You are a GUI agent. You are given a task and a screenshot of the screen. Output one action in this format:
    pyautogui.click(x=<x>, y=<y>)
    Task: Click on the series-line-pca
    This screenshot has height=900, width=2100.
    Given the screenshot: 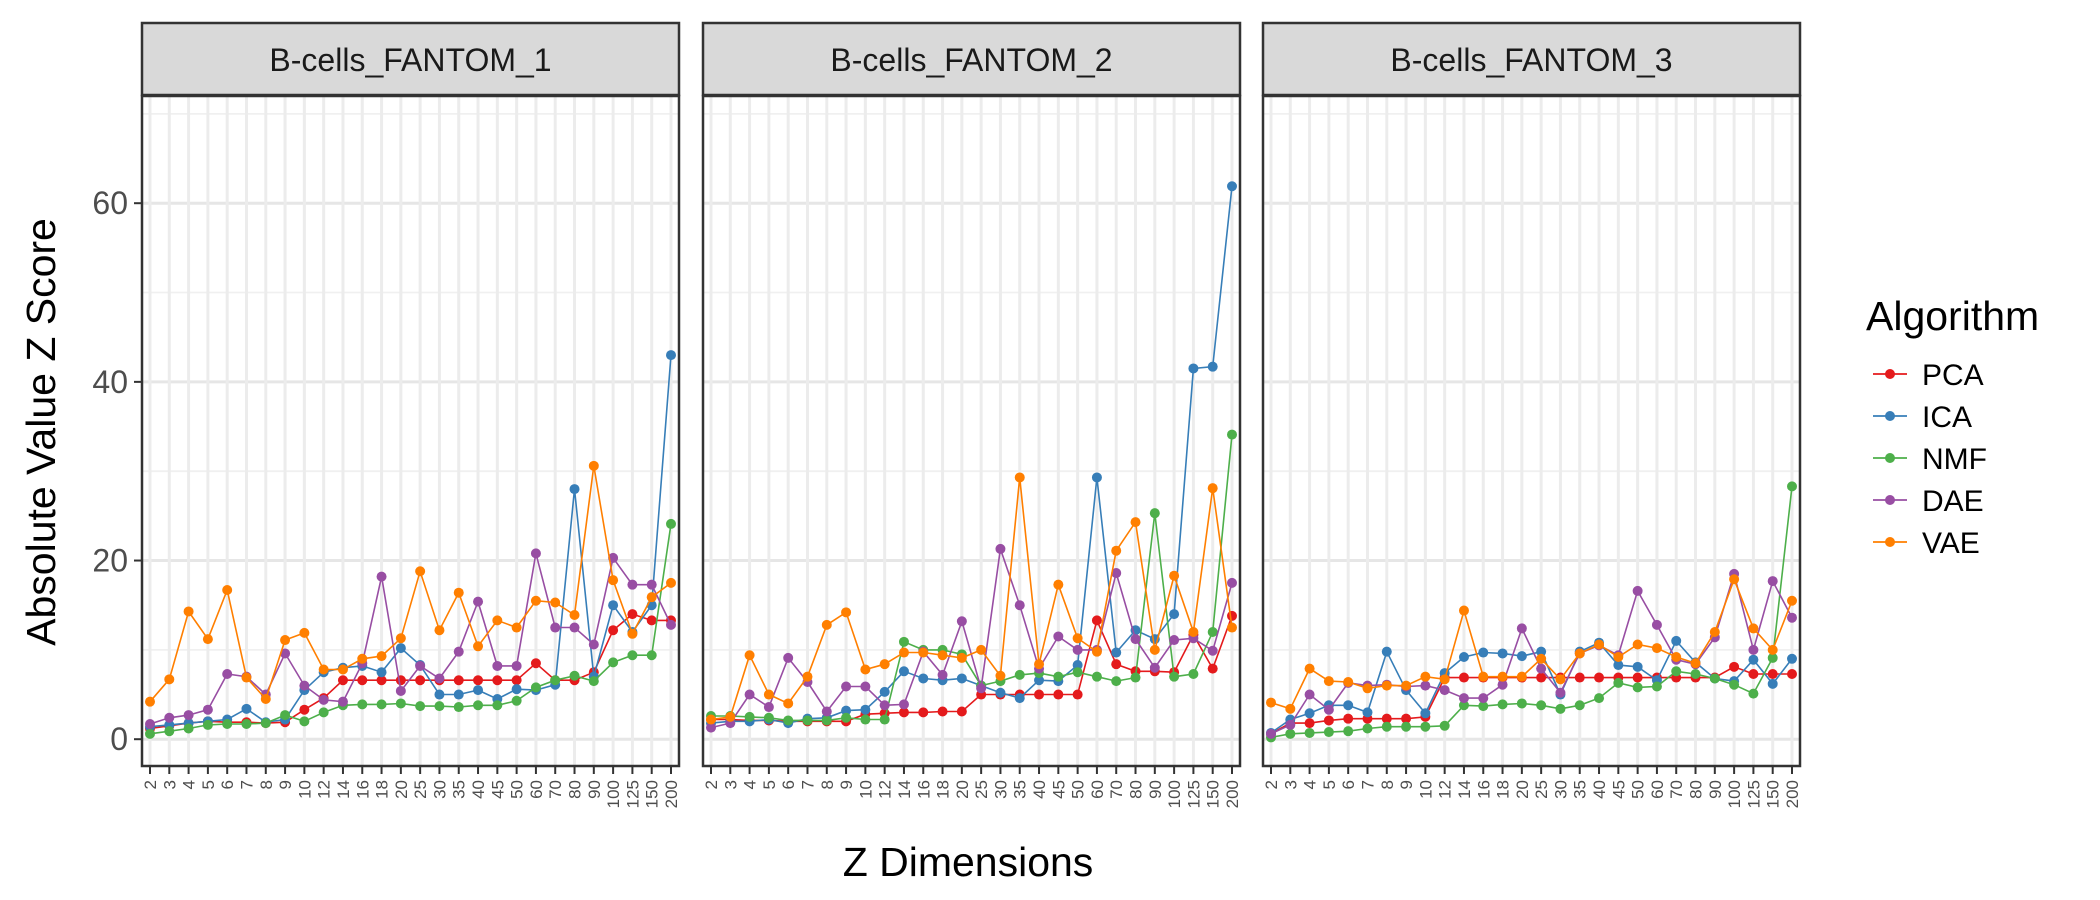 What is the action you would take?
    pyautogui.click(x=410, y=671)
    